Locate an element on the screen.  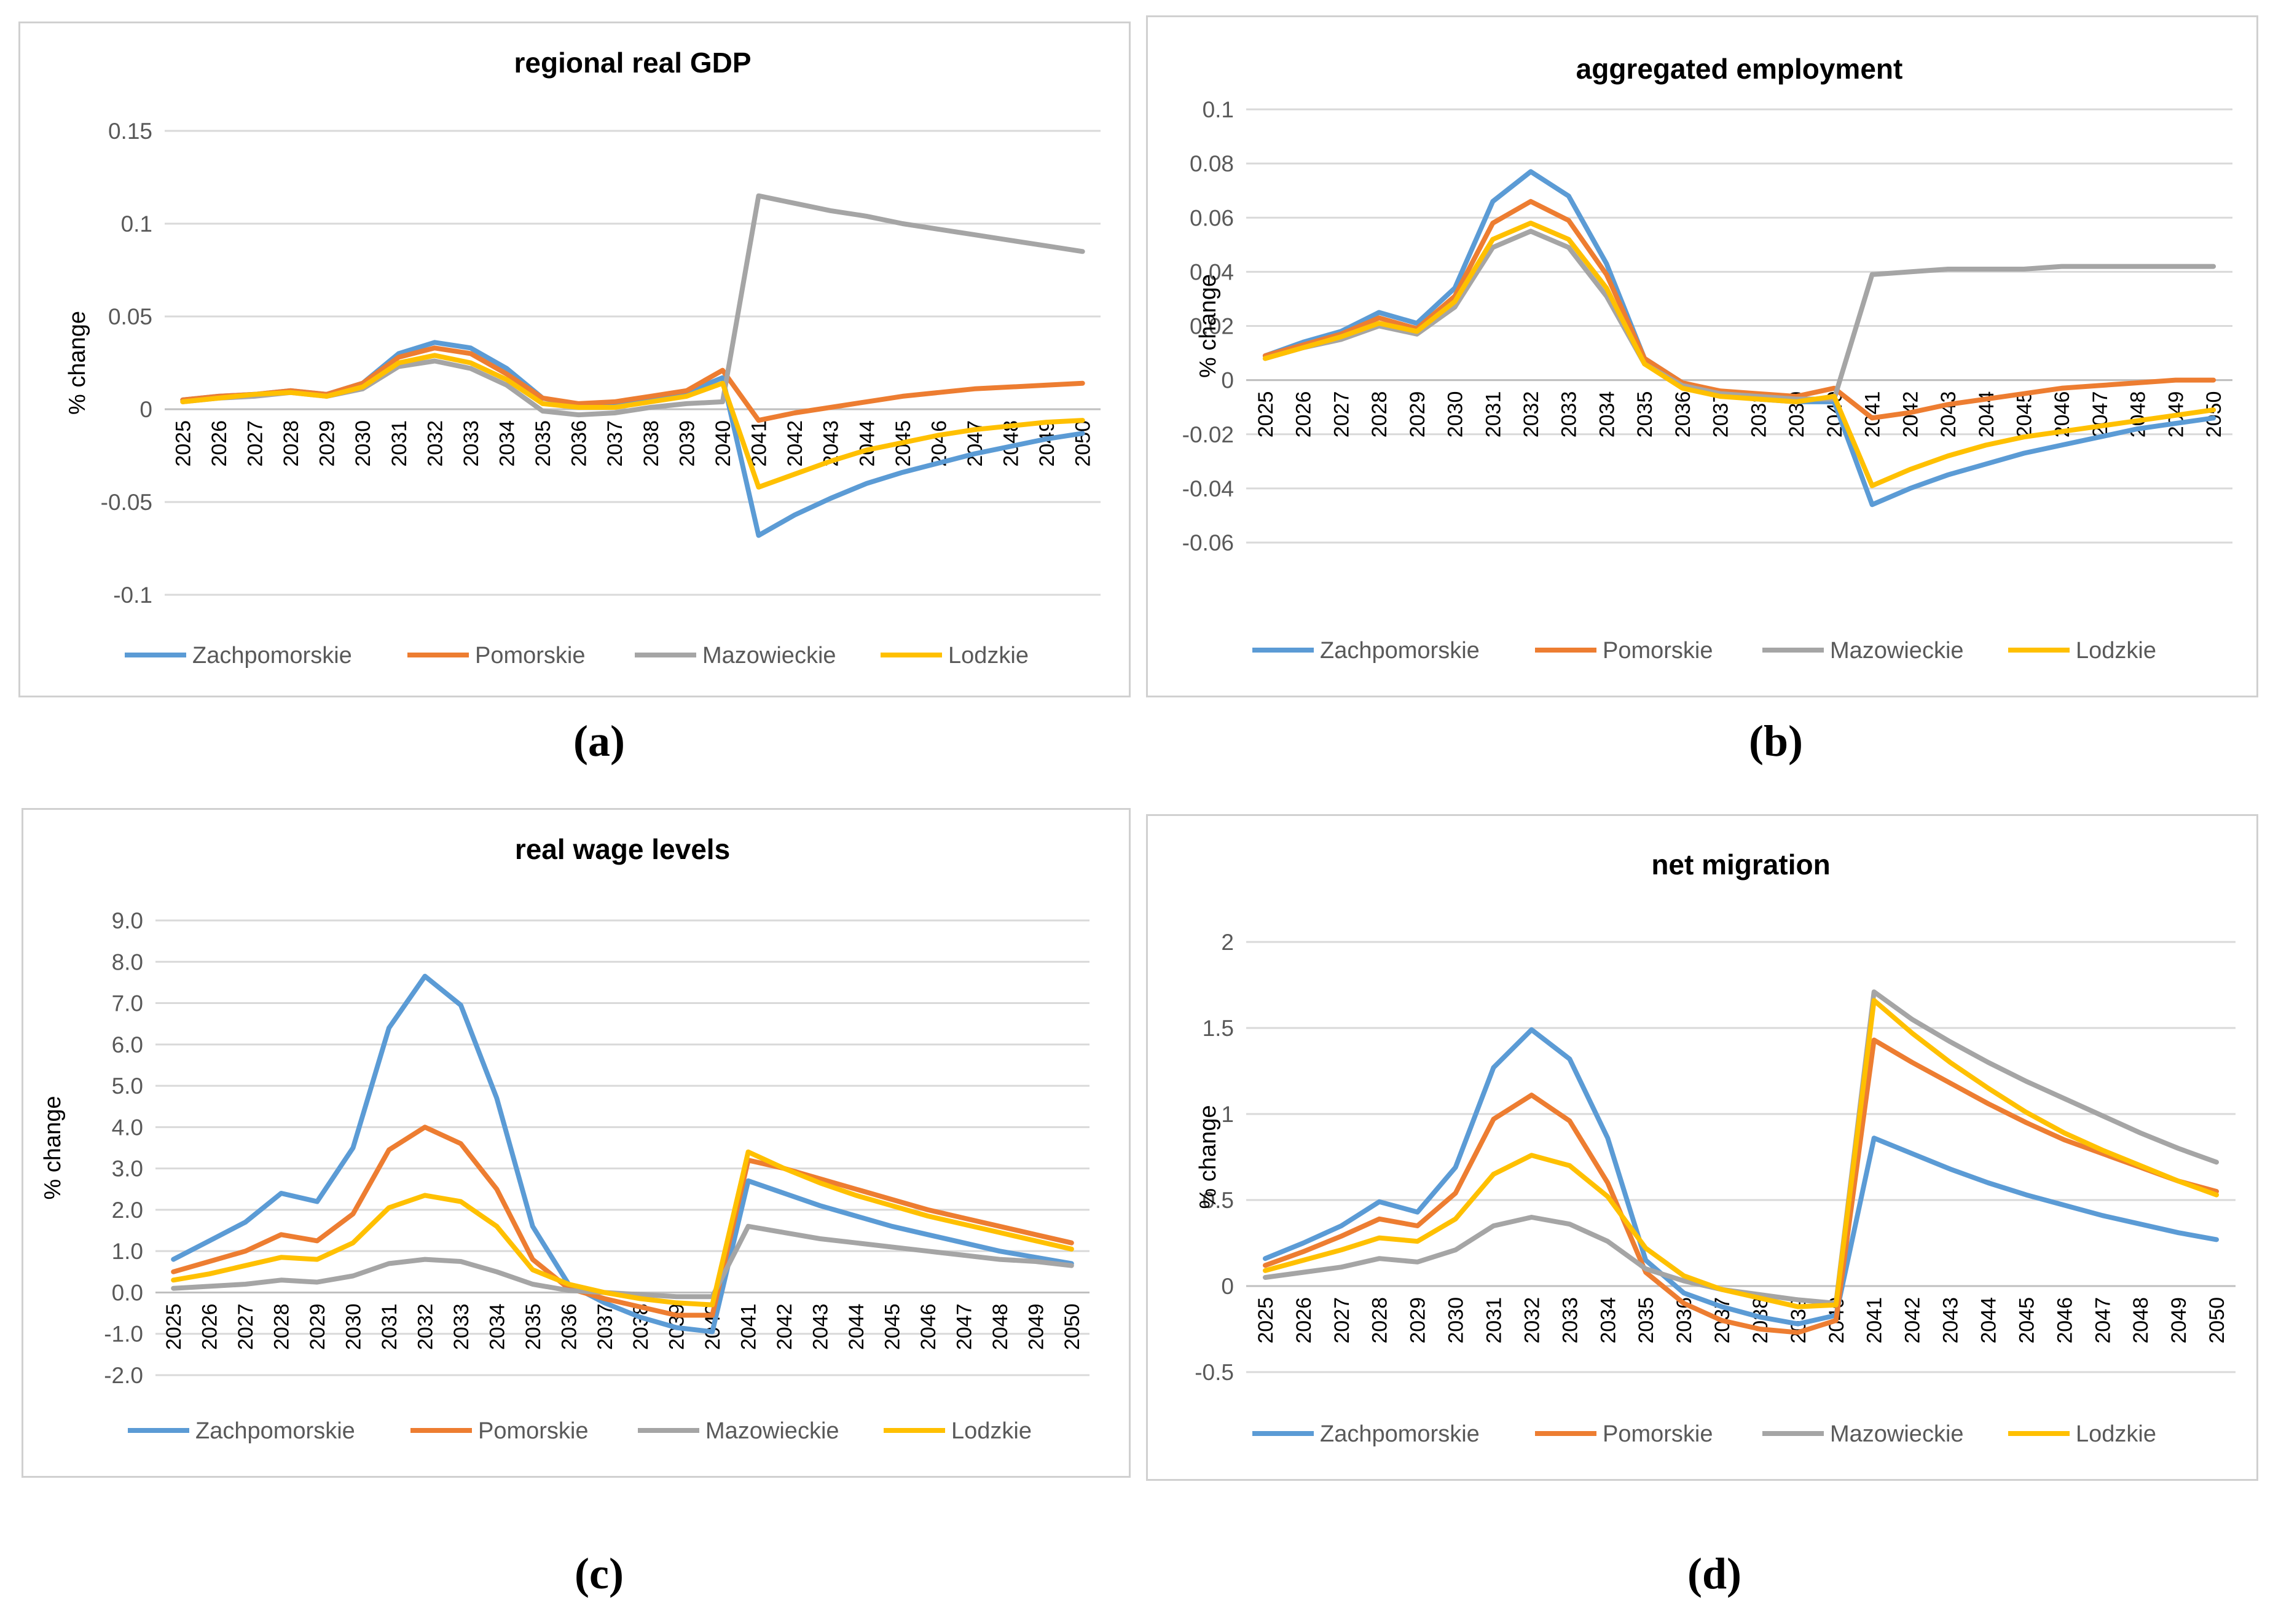
x-tick-label: 2044 is located at coordinates (1989, 1320).